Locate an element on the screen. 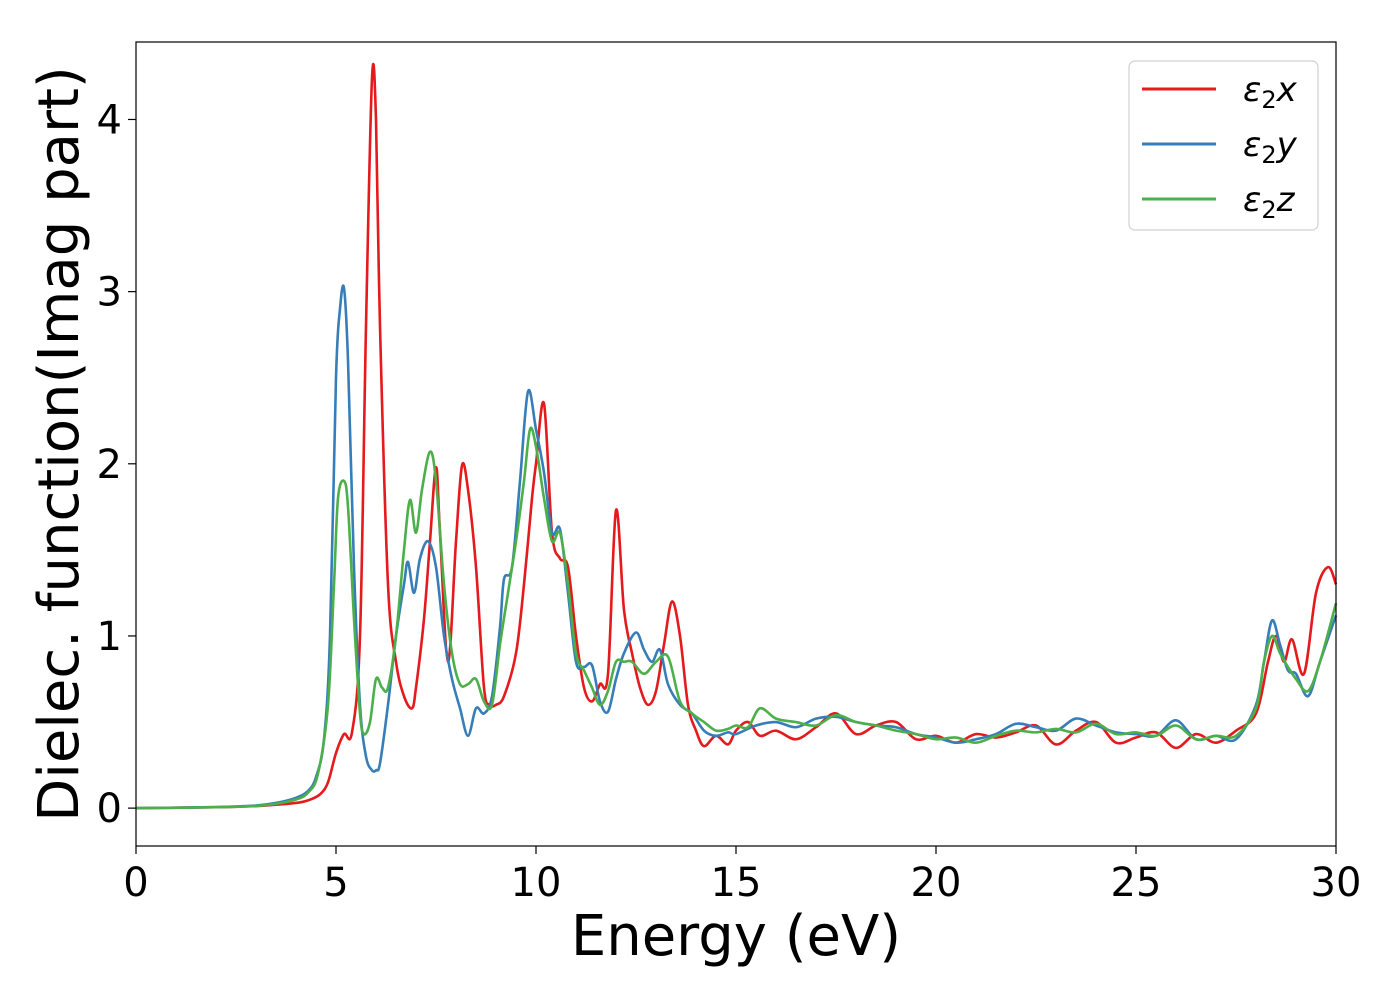 The image size is (1400, 1000). y-tick-label: 1 is located at coordinates (109, 637).